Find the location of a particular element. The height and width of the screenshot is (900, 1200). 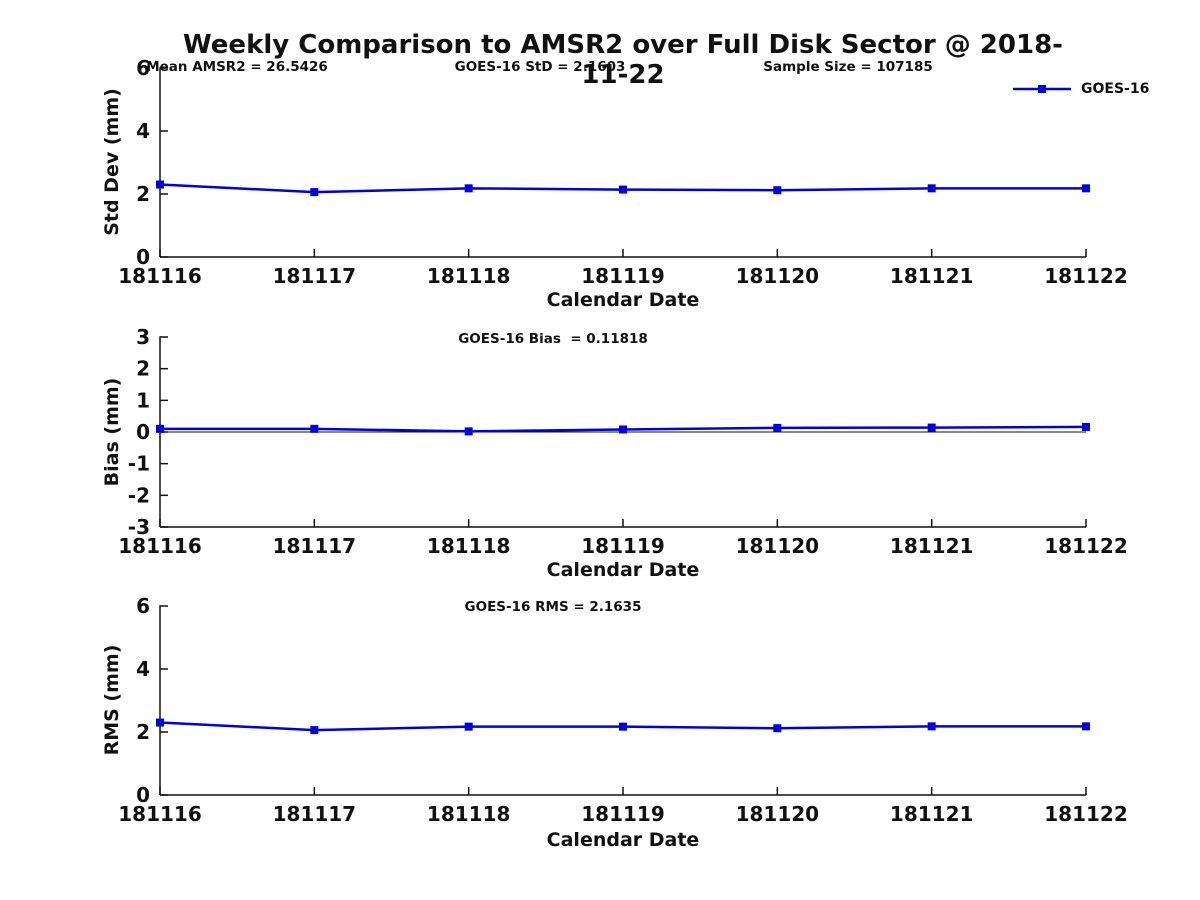

y-tick-label: 1 is located at coordinates (143, 400).